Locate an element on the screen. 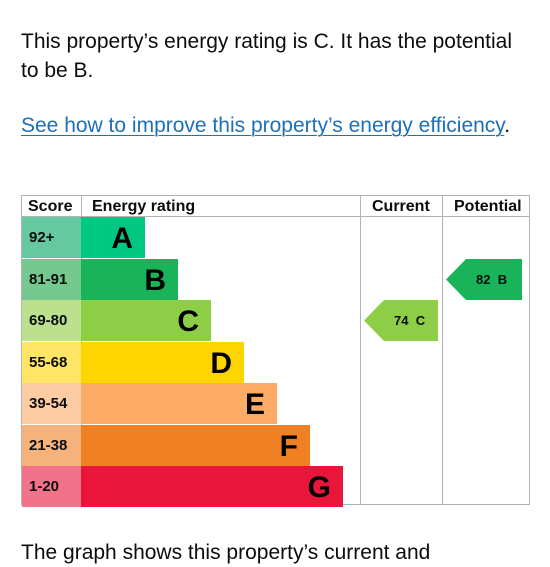  rating-band-row: 39-54 E is located at coordinates (275, 403).